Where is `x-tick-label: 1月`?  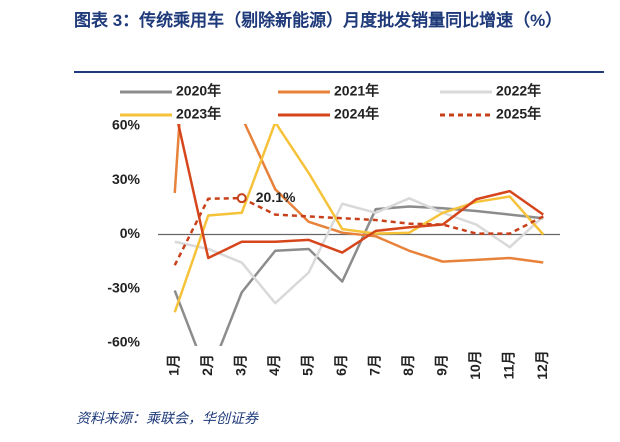 x-tick-label: 1月 is located at coordinates (173, 365).